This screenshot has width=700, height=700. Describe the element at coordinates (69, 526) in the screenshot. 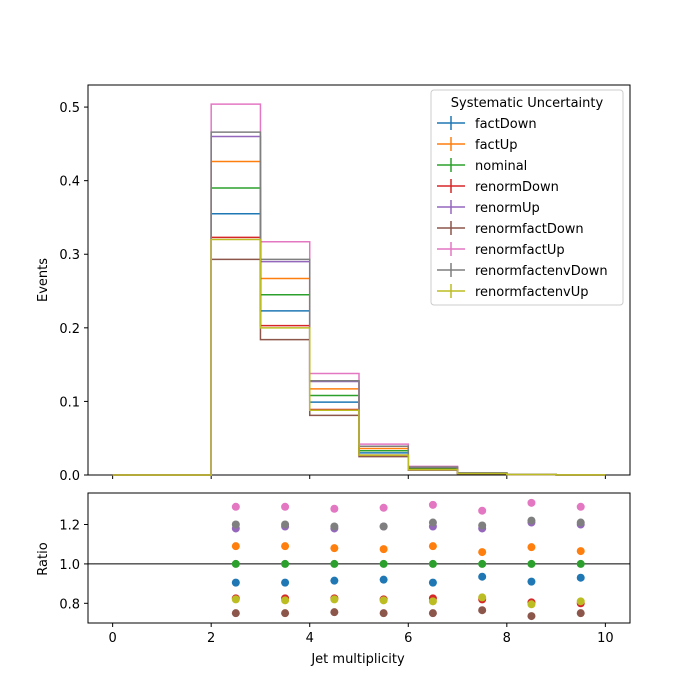

I see `ratio-y-tick-label: 1.2` at that location.